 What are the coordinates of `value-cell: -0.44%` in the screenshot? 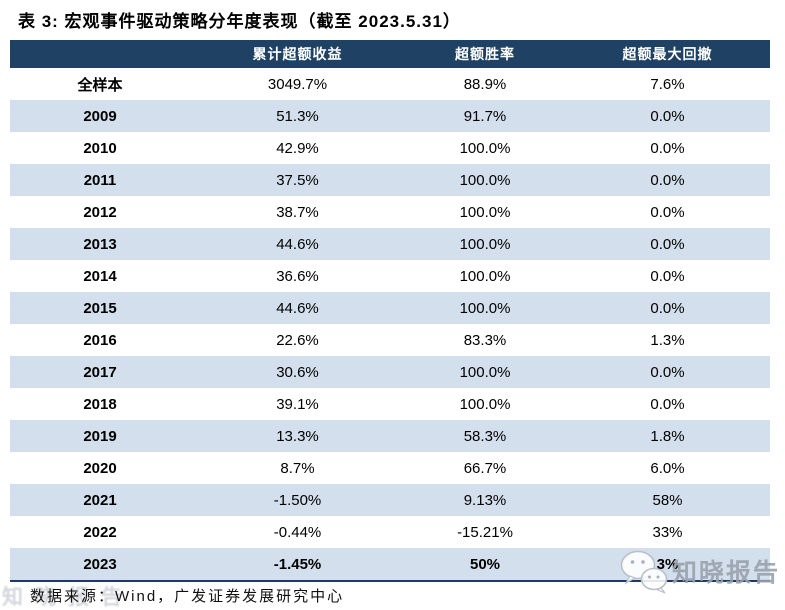 It's located at (297, 532).